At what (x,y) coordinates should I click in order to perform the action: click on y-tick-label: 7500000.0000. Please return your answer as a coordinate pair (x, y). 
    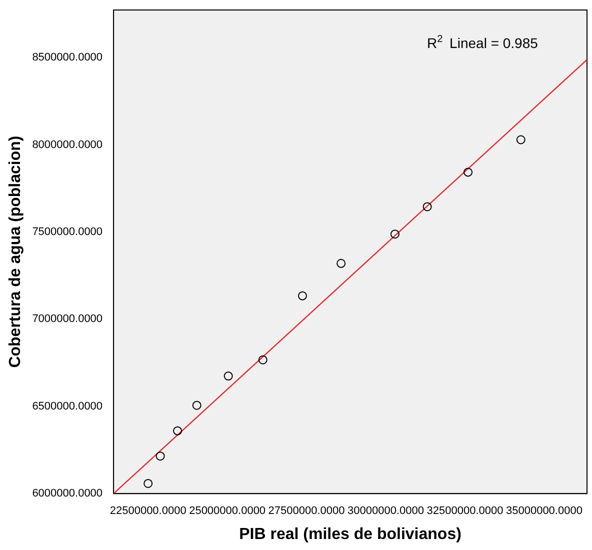
    Looking at the image, I should click on (67, 232).